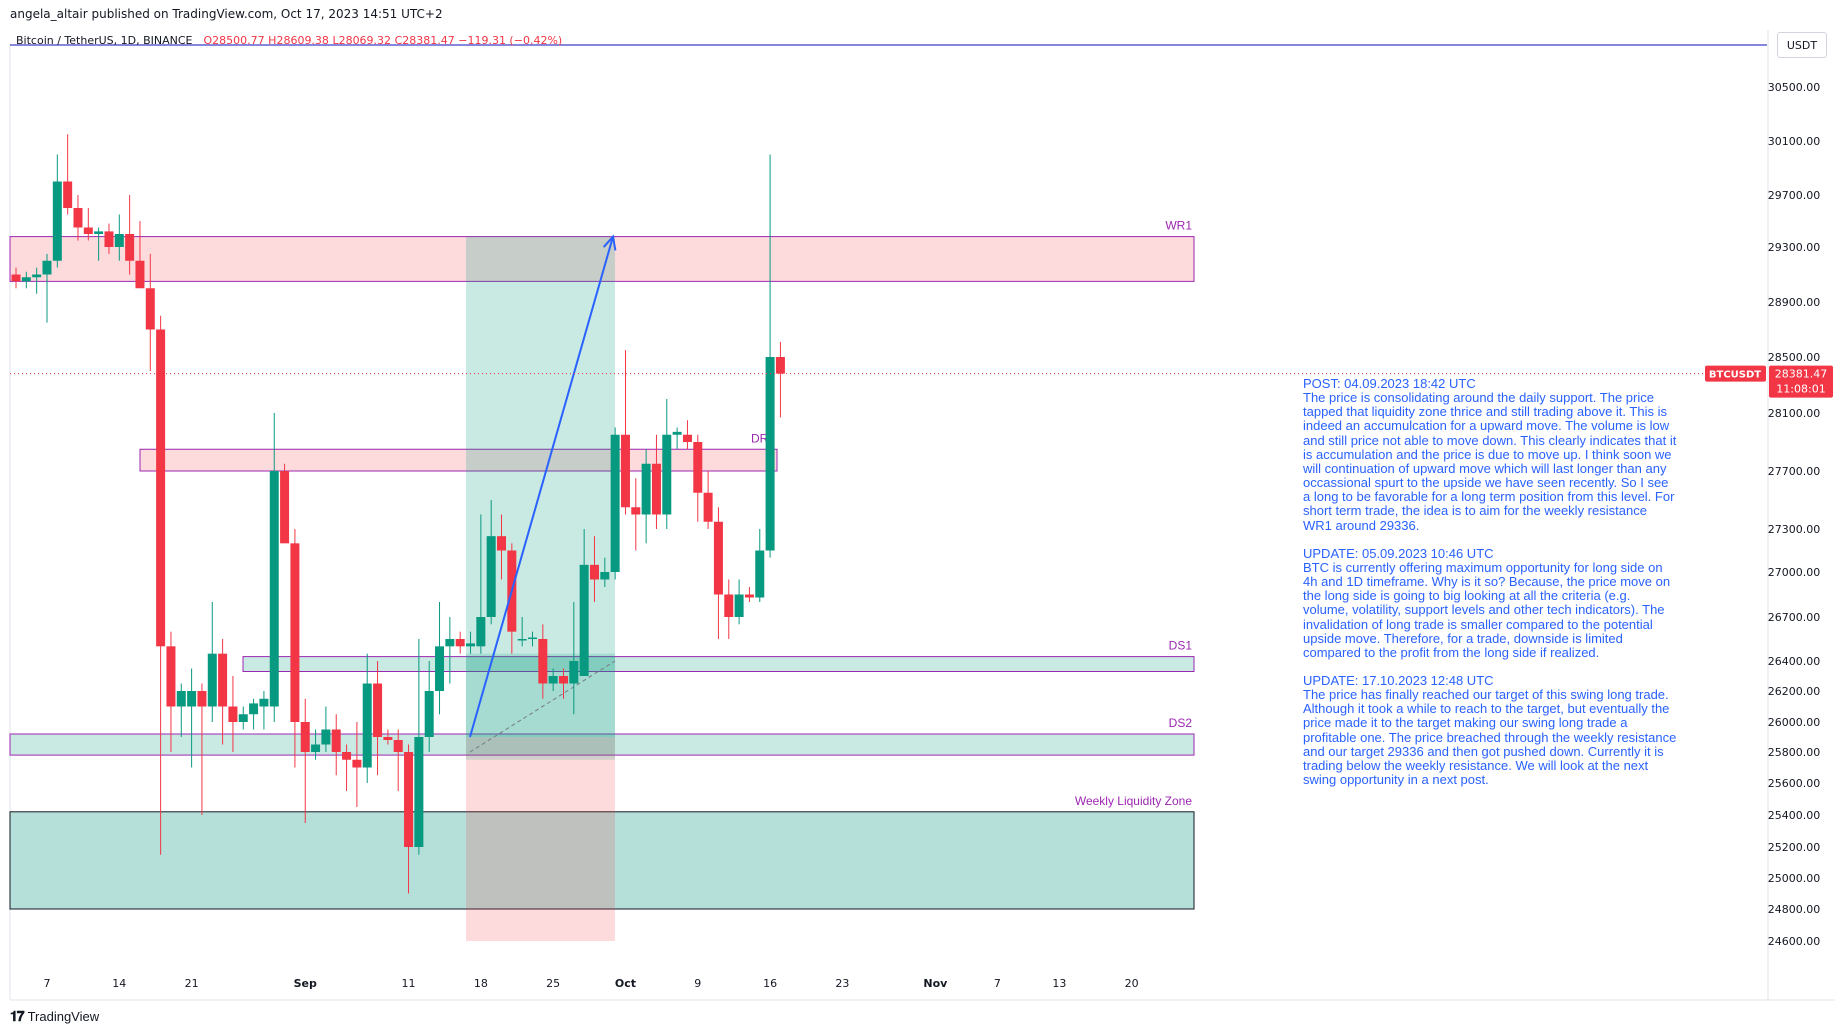  What do you see at coordinates (1794, 691) in the screenshot?
I see `price-tick-label: 26200.00` at bounding box center [1794, 691].